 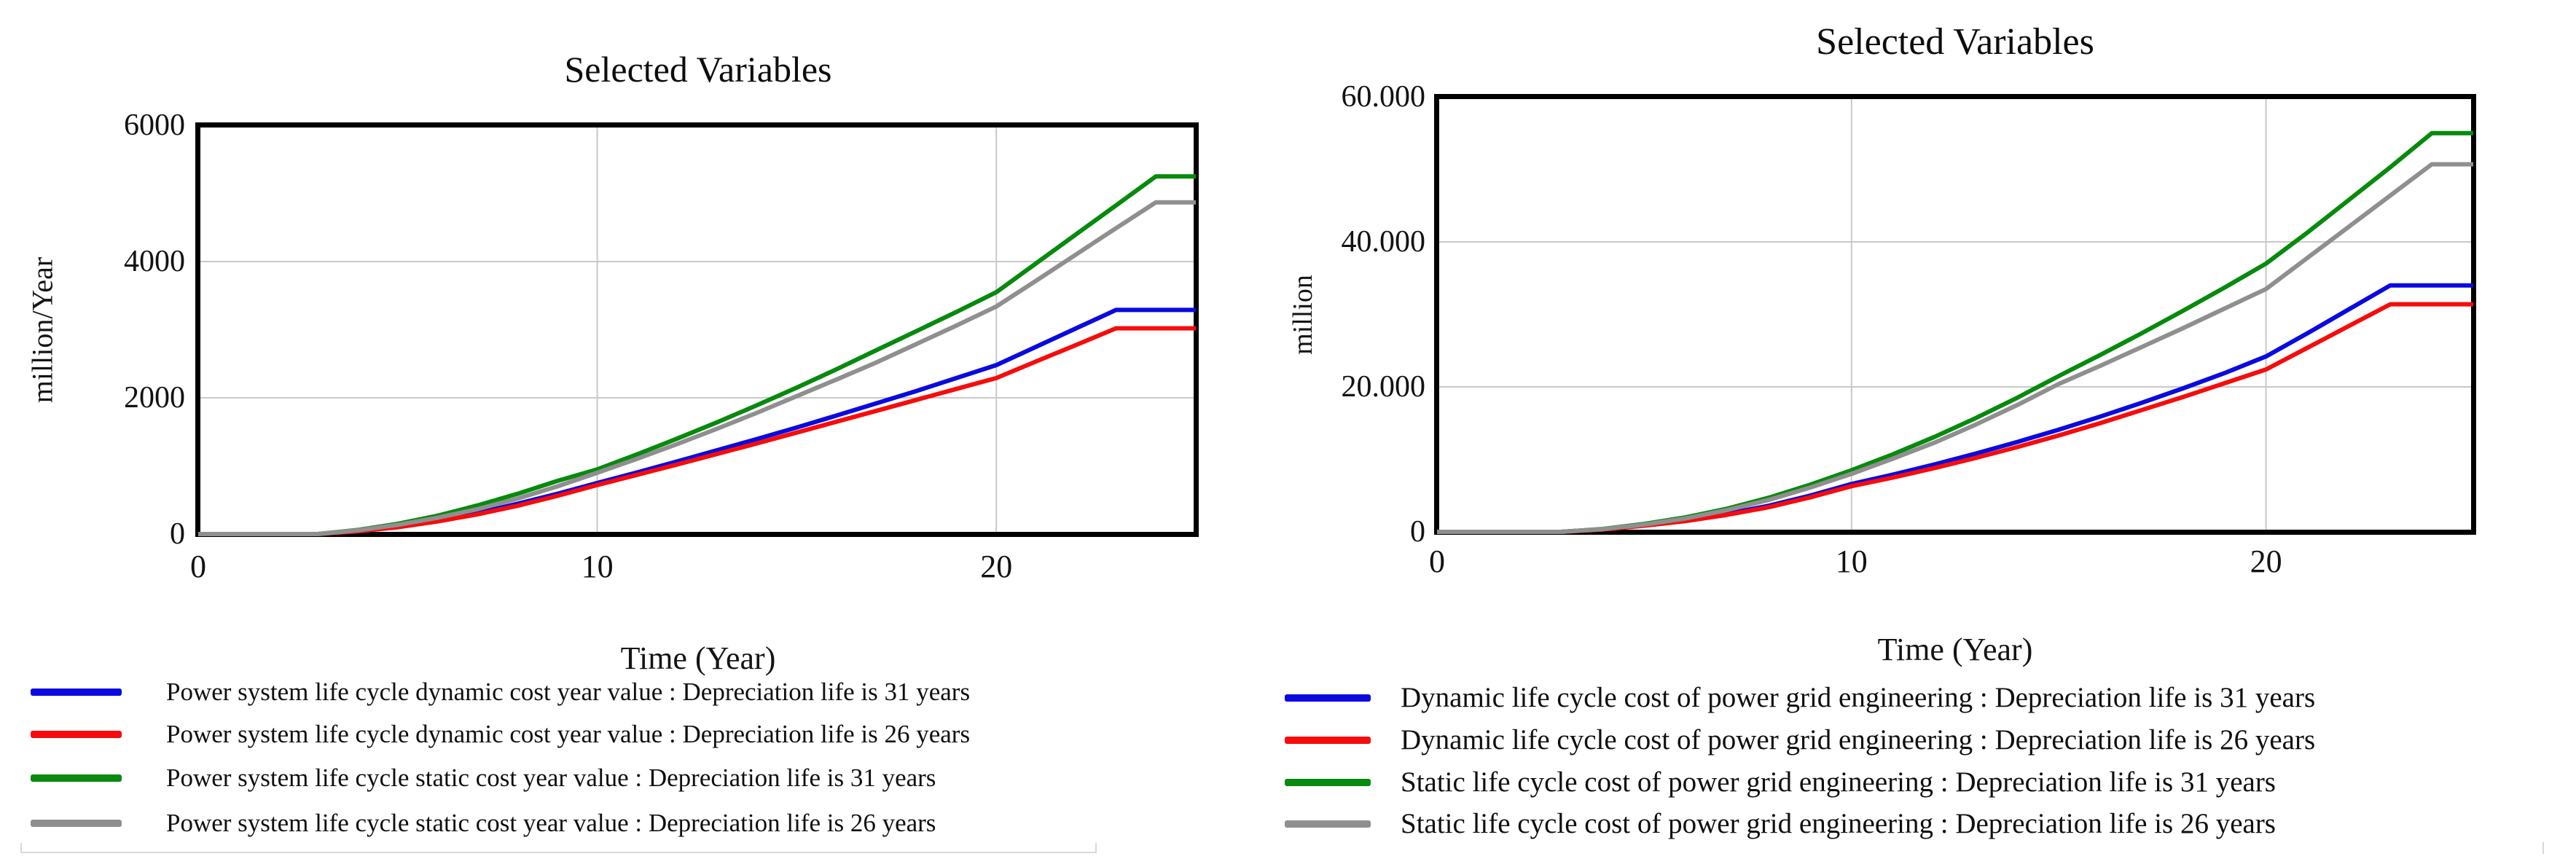 I want to click on y-tick-label: 60.000, so click(x=1383, y=97).